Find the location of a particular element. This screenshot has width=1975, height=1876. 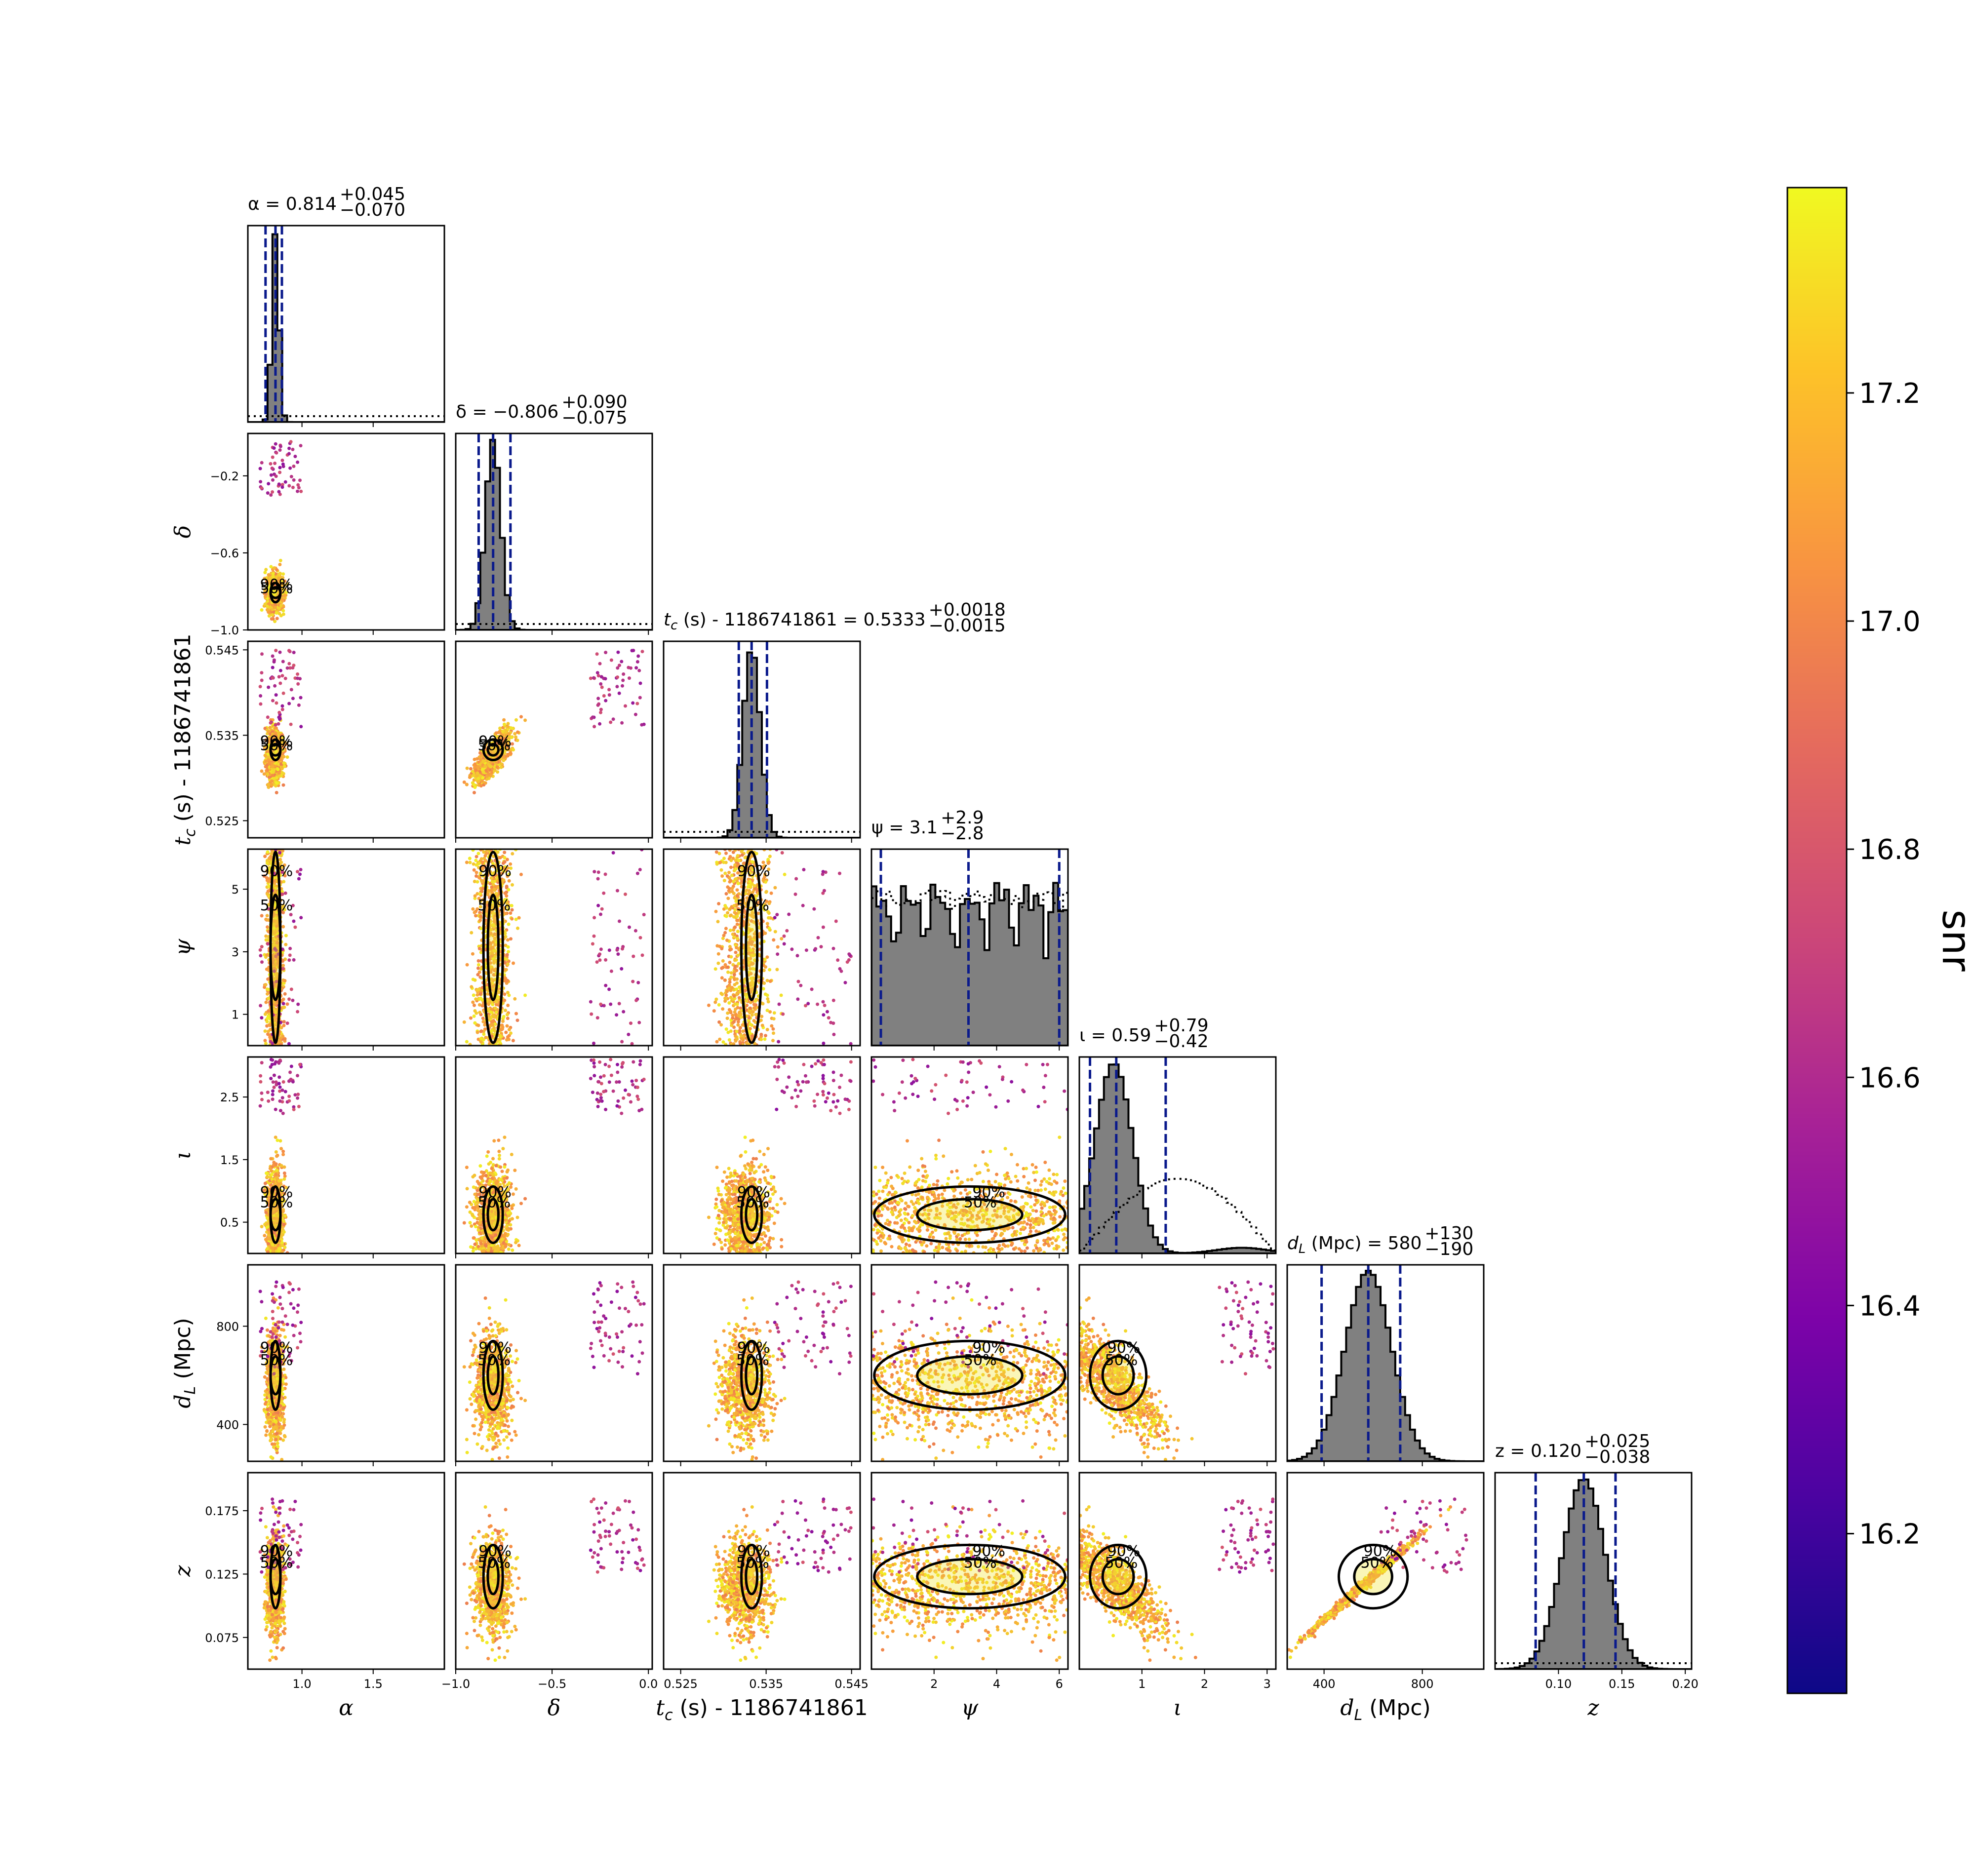

title-plus-tc: +0.0018 is located at coordinates (968, 610).